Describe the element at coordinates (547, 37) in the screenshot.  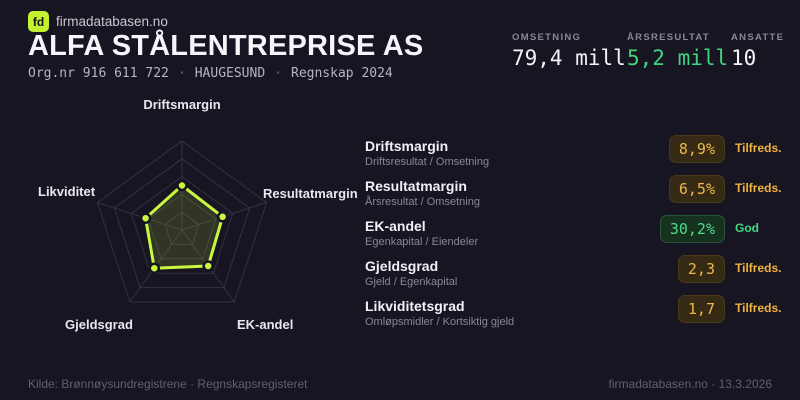
I see `stat-label: OMSETNING` at that location.